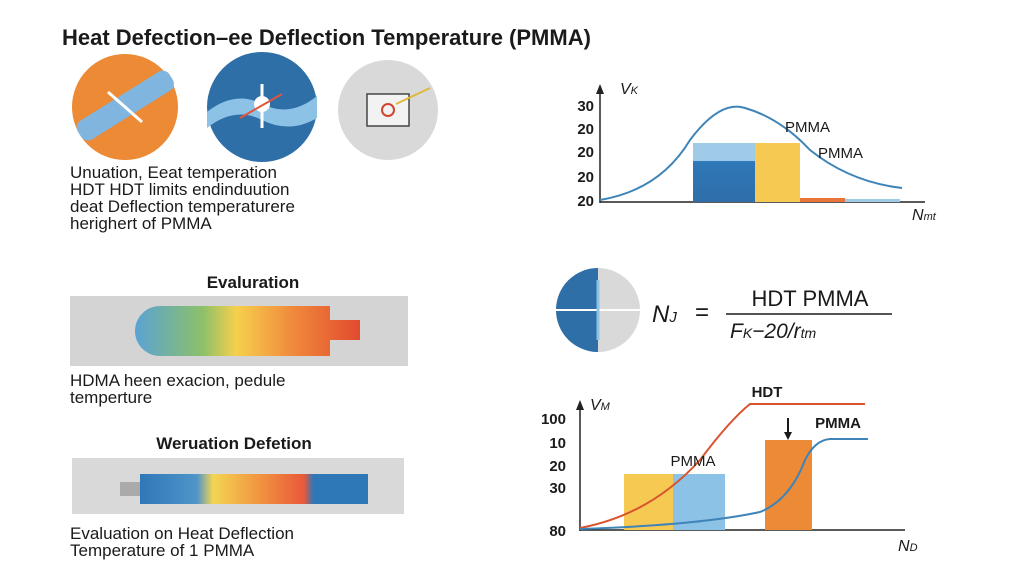 The image size is (1024, 576). I want to click on den-sub: tm, so click(809, 333).